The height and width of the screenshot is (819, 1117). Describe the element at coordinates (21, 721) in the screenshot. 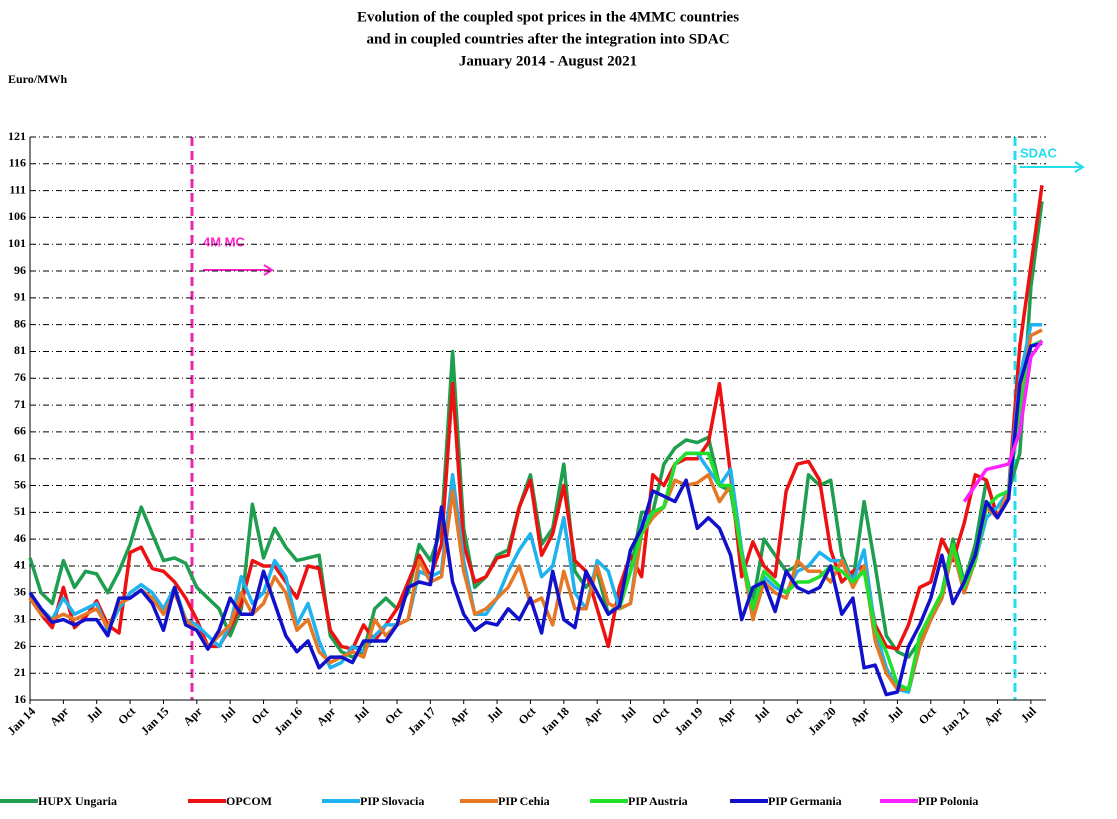

I see `x-tick-label: Jan 14` at that location.